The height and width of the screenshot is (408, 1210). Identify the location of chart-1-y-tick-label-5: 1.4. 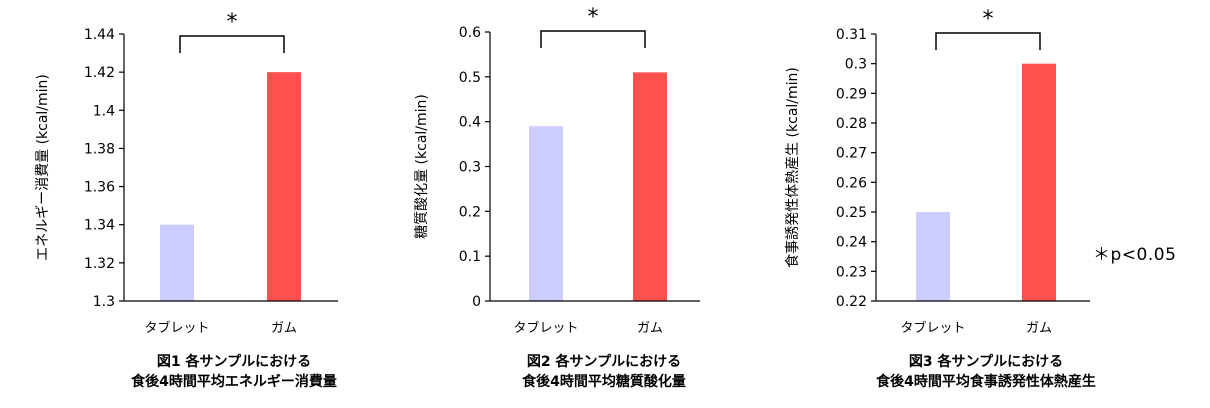
(104, 111).